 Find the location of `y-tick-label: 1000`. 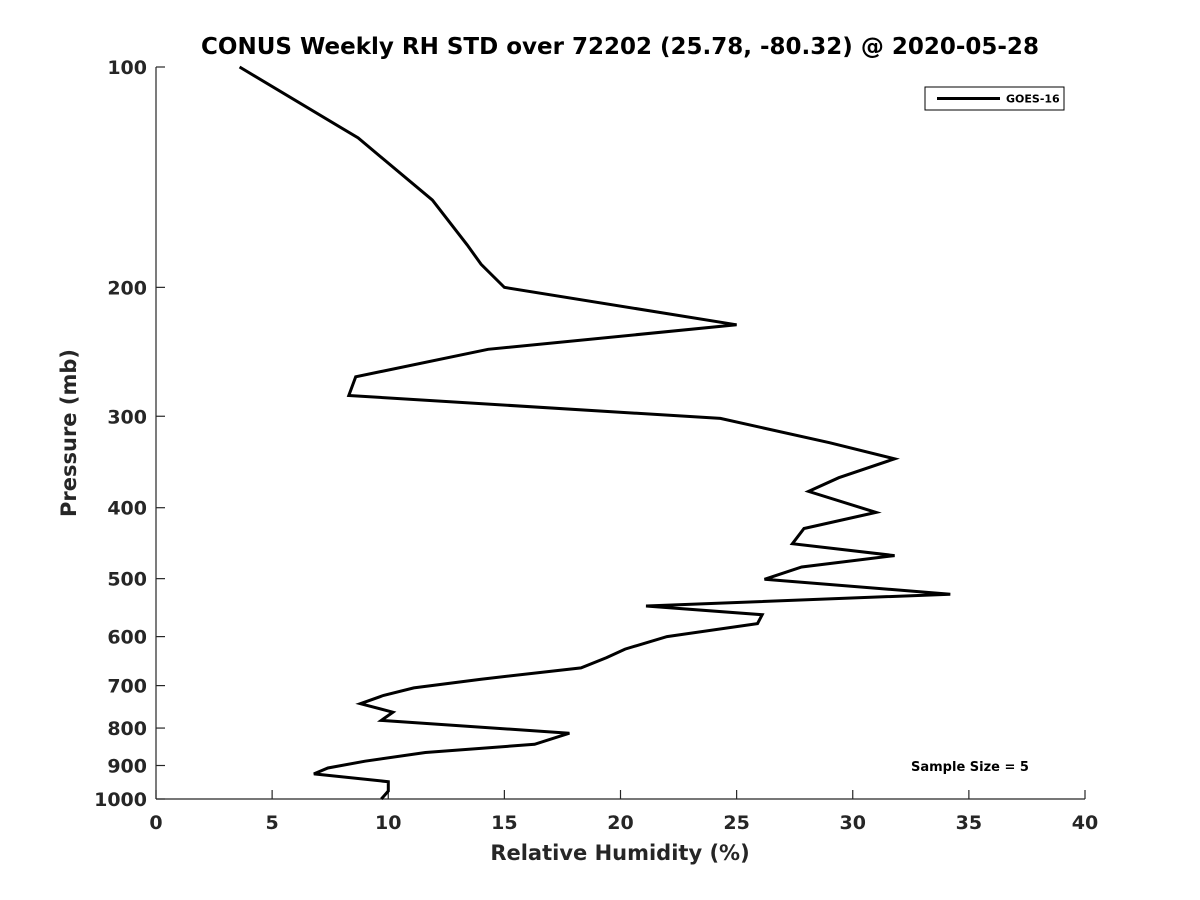

y-tick-label: 1000 is located at coordinates (120, 800).